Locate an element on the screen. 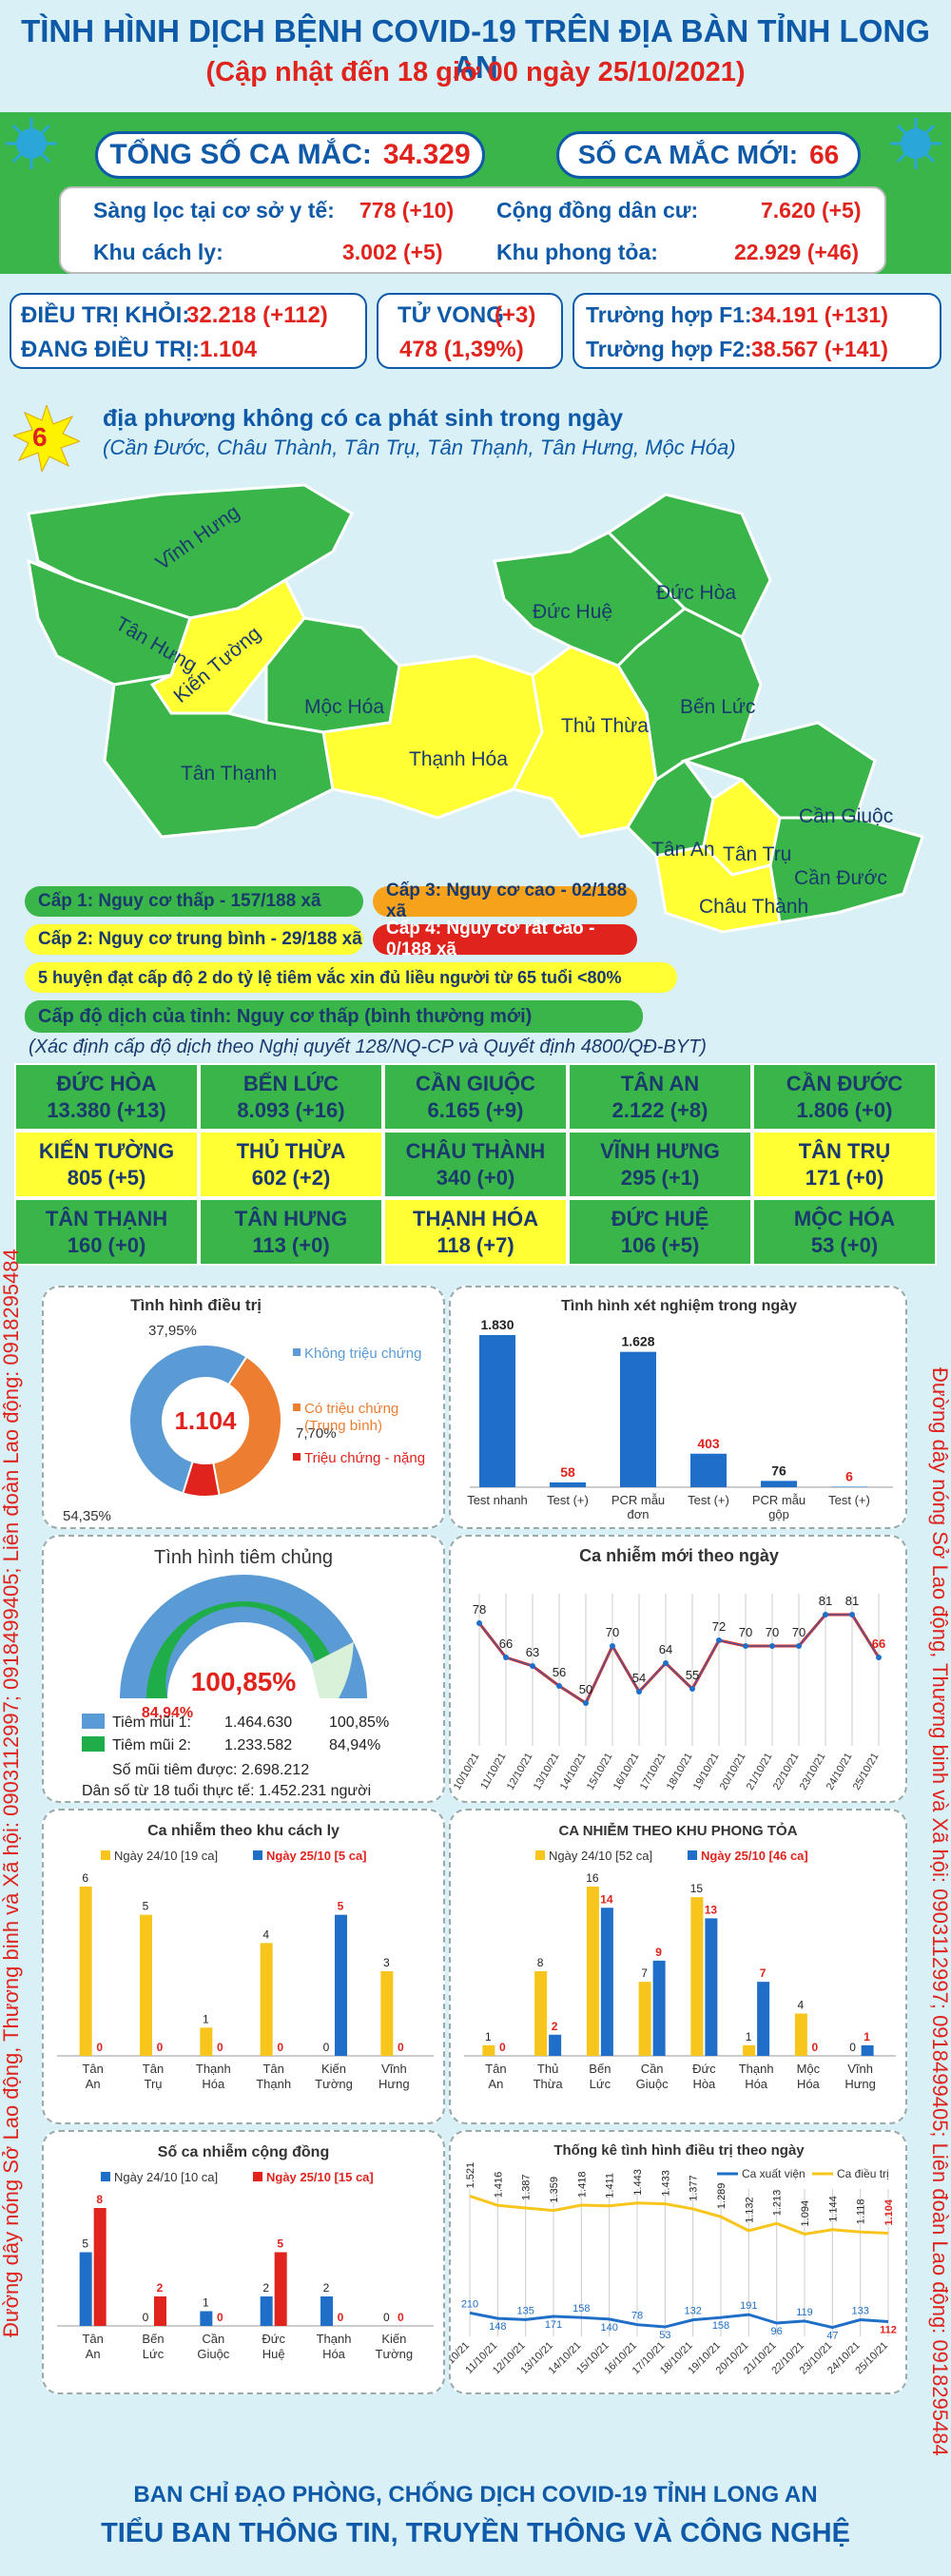 The image size is (951, 2576). tick-label: Kiến is located at coordinates (333, 2069).